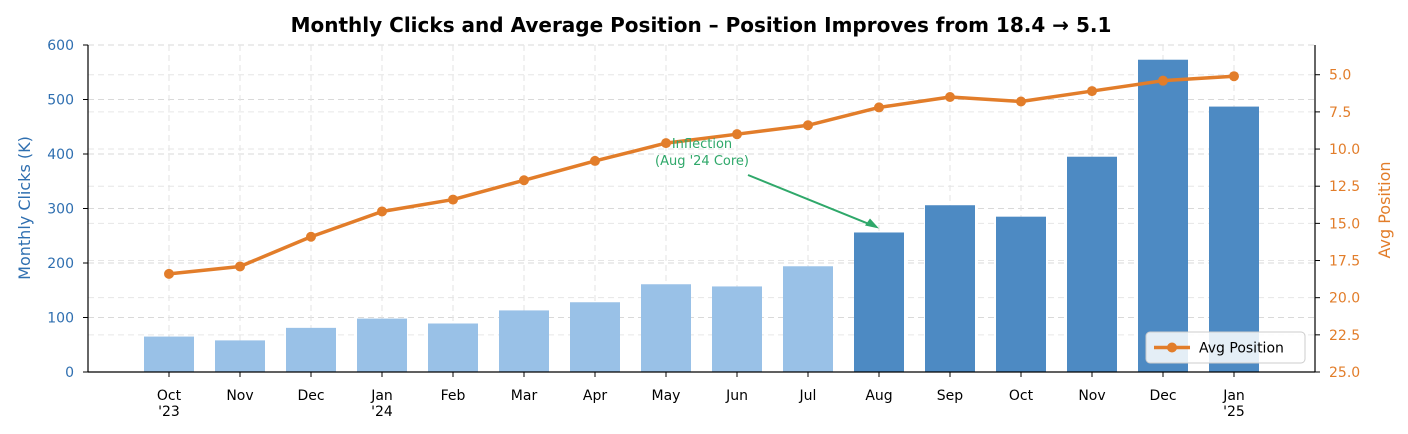 This screenshot has height=434, width=1408. I want to click on y-right-tick-label: 17.5, so click(1344, 262).